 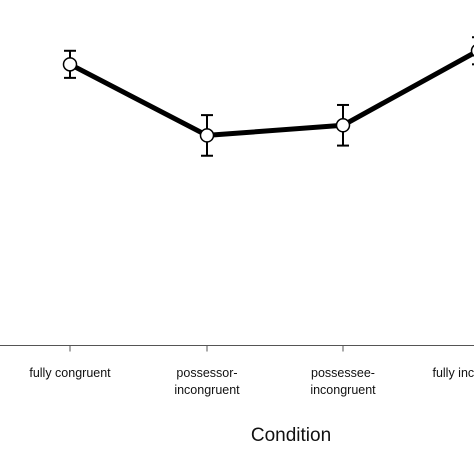 I want to click on x-tick-label: possessor-incongruent, so click(x=207, y=381).